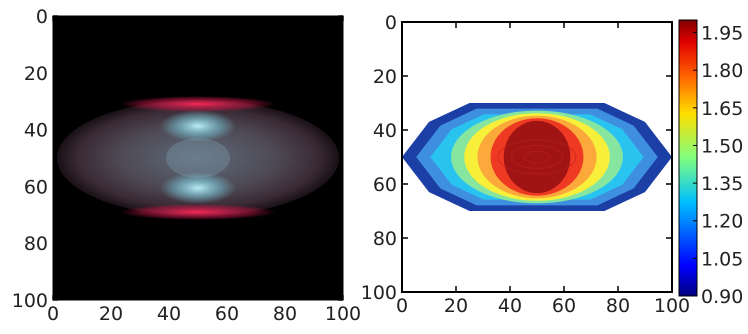 This screenshot has height=334, width=748. I want to click on left-y-tick-label: 40, so click(36, 131).